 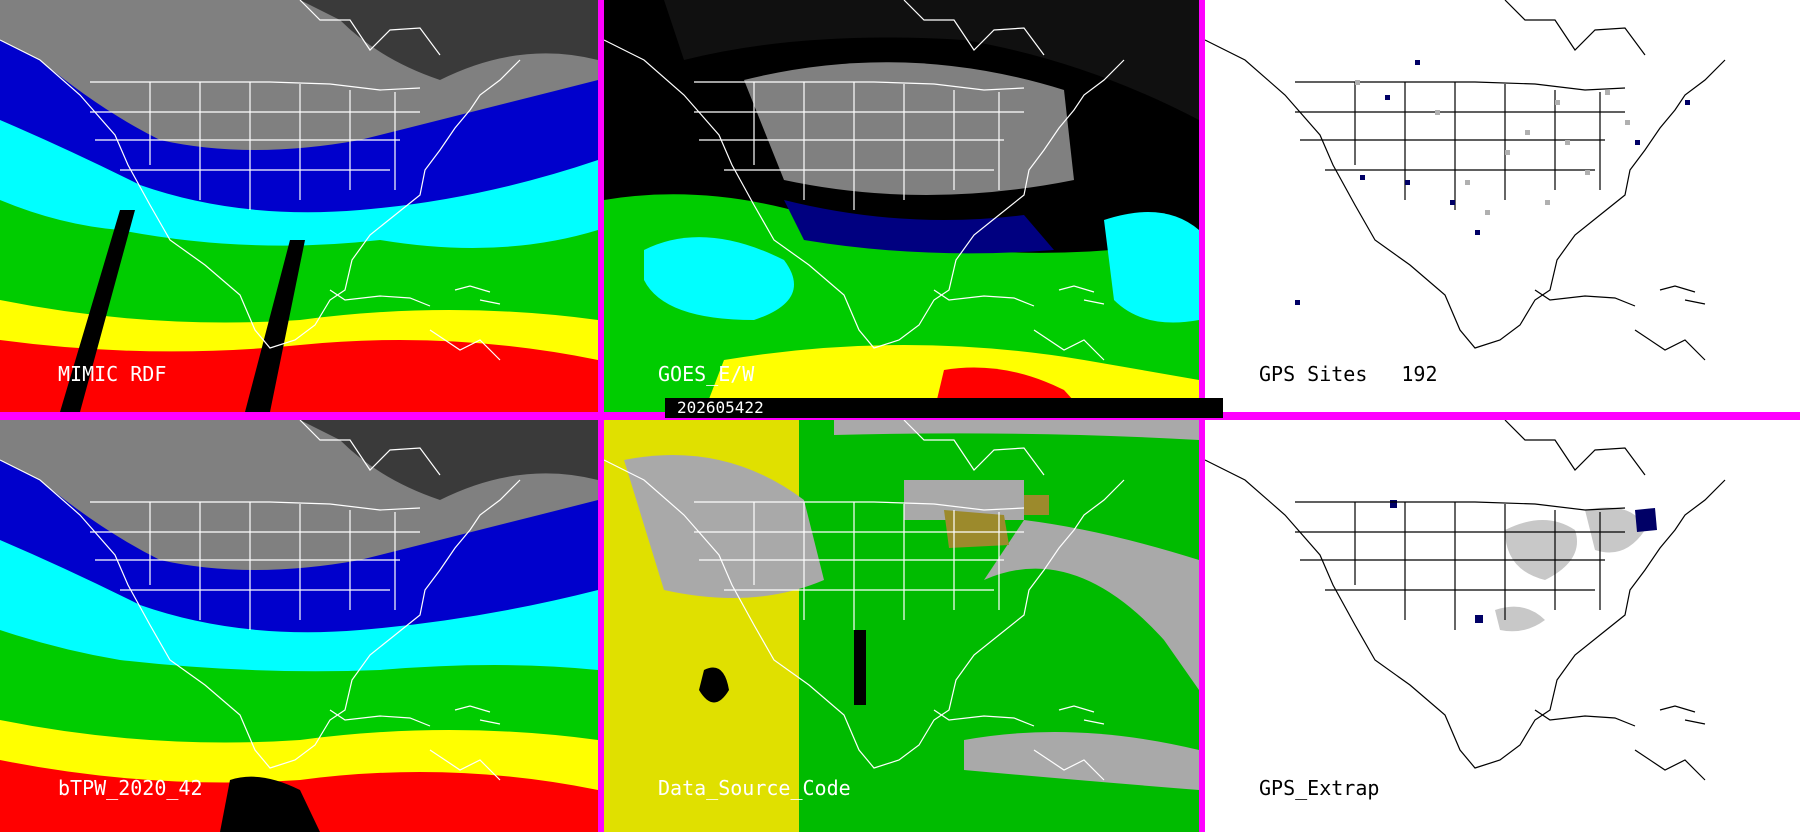 What do you see at coordinates (1313, 374) in the screenshot?
I see `gps-sites-label-text: GPS Sites` at bounding box center [1313, 374].